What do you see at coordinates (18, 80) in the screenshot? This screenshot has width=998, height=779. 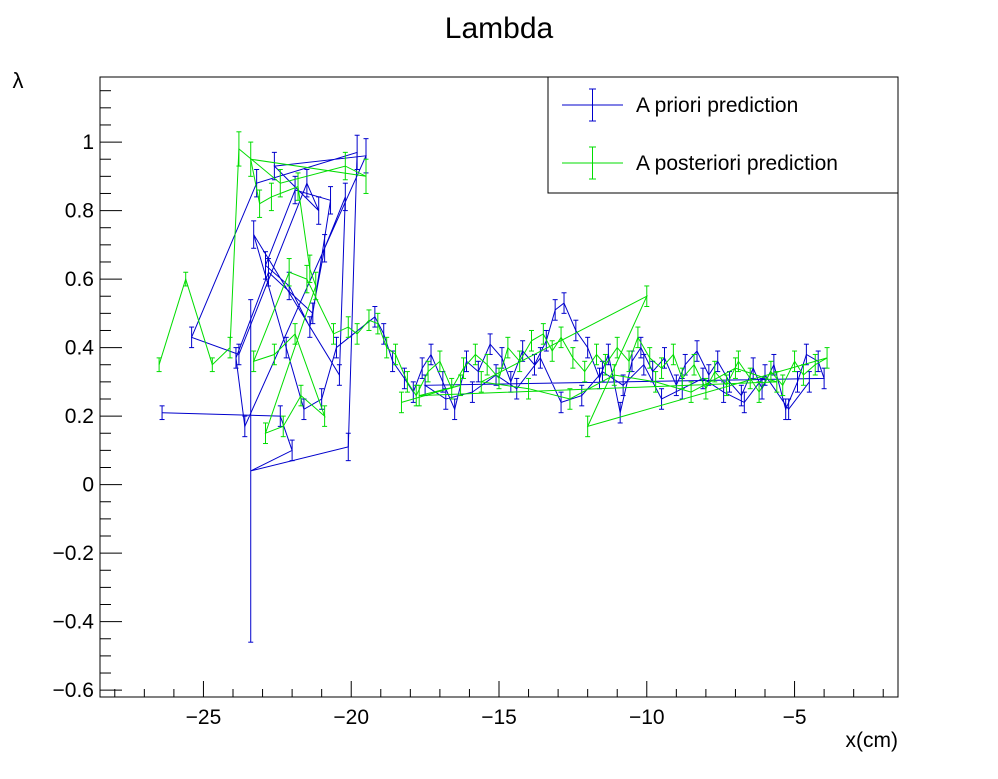 I see `y-axis-label: λ` at bounding box center [18, 80].